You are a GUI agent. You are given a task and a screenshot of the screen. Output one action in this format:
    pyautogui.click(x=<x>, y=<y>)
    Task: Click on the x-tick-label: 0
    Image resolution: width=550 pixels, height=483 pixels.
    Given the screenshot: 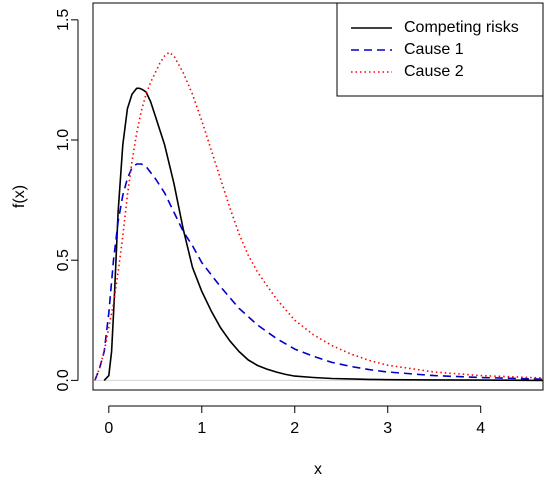 What is the action you would take?
    pyautogui.click(x=108, y=428)
    